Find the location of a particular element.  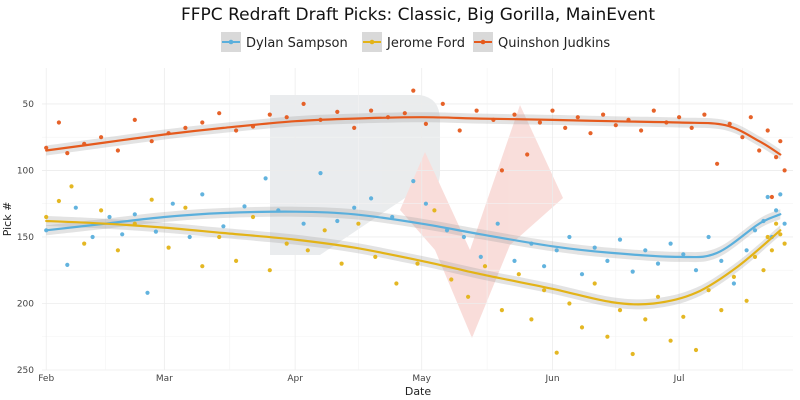

y-axis-ticks: 50 100 150 200 250 is located at coordinates (25, 238).